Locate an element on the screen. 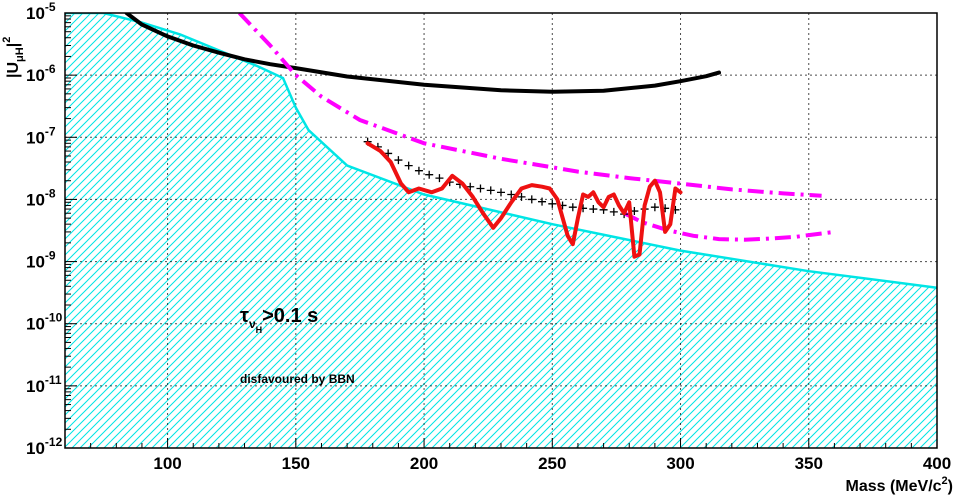 The image size is (958, 500). y-tick-label: 10⁻⁸ is located at coordinates (41, 197).